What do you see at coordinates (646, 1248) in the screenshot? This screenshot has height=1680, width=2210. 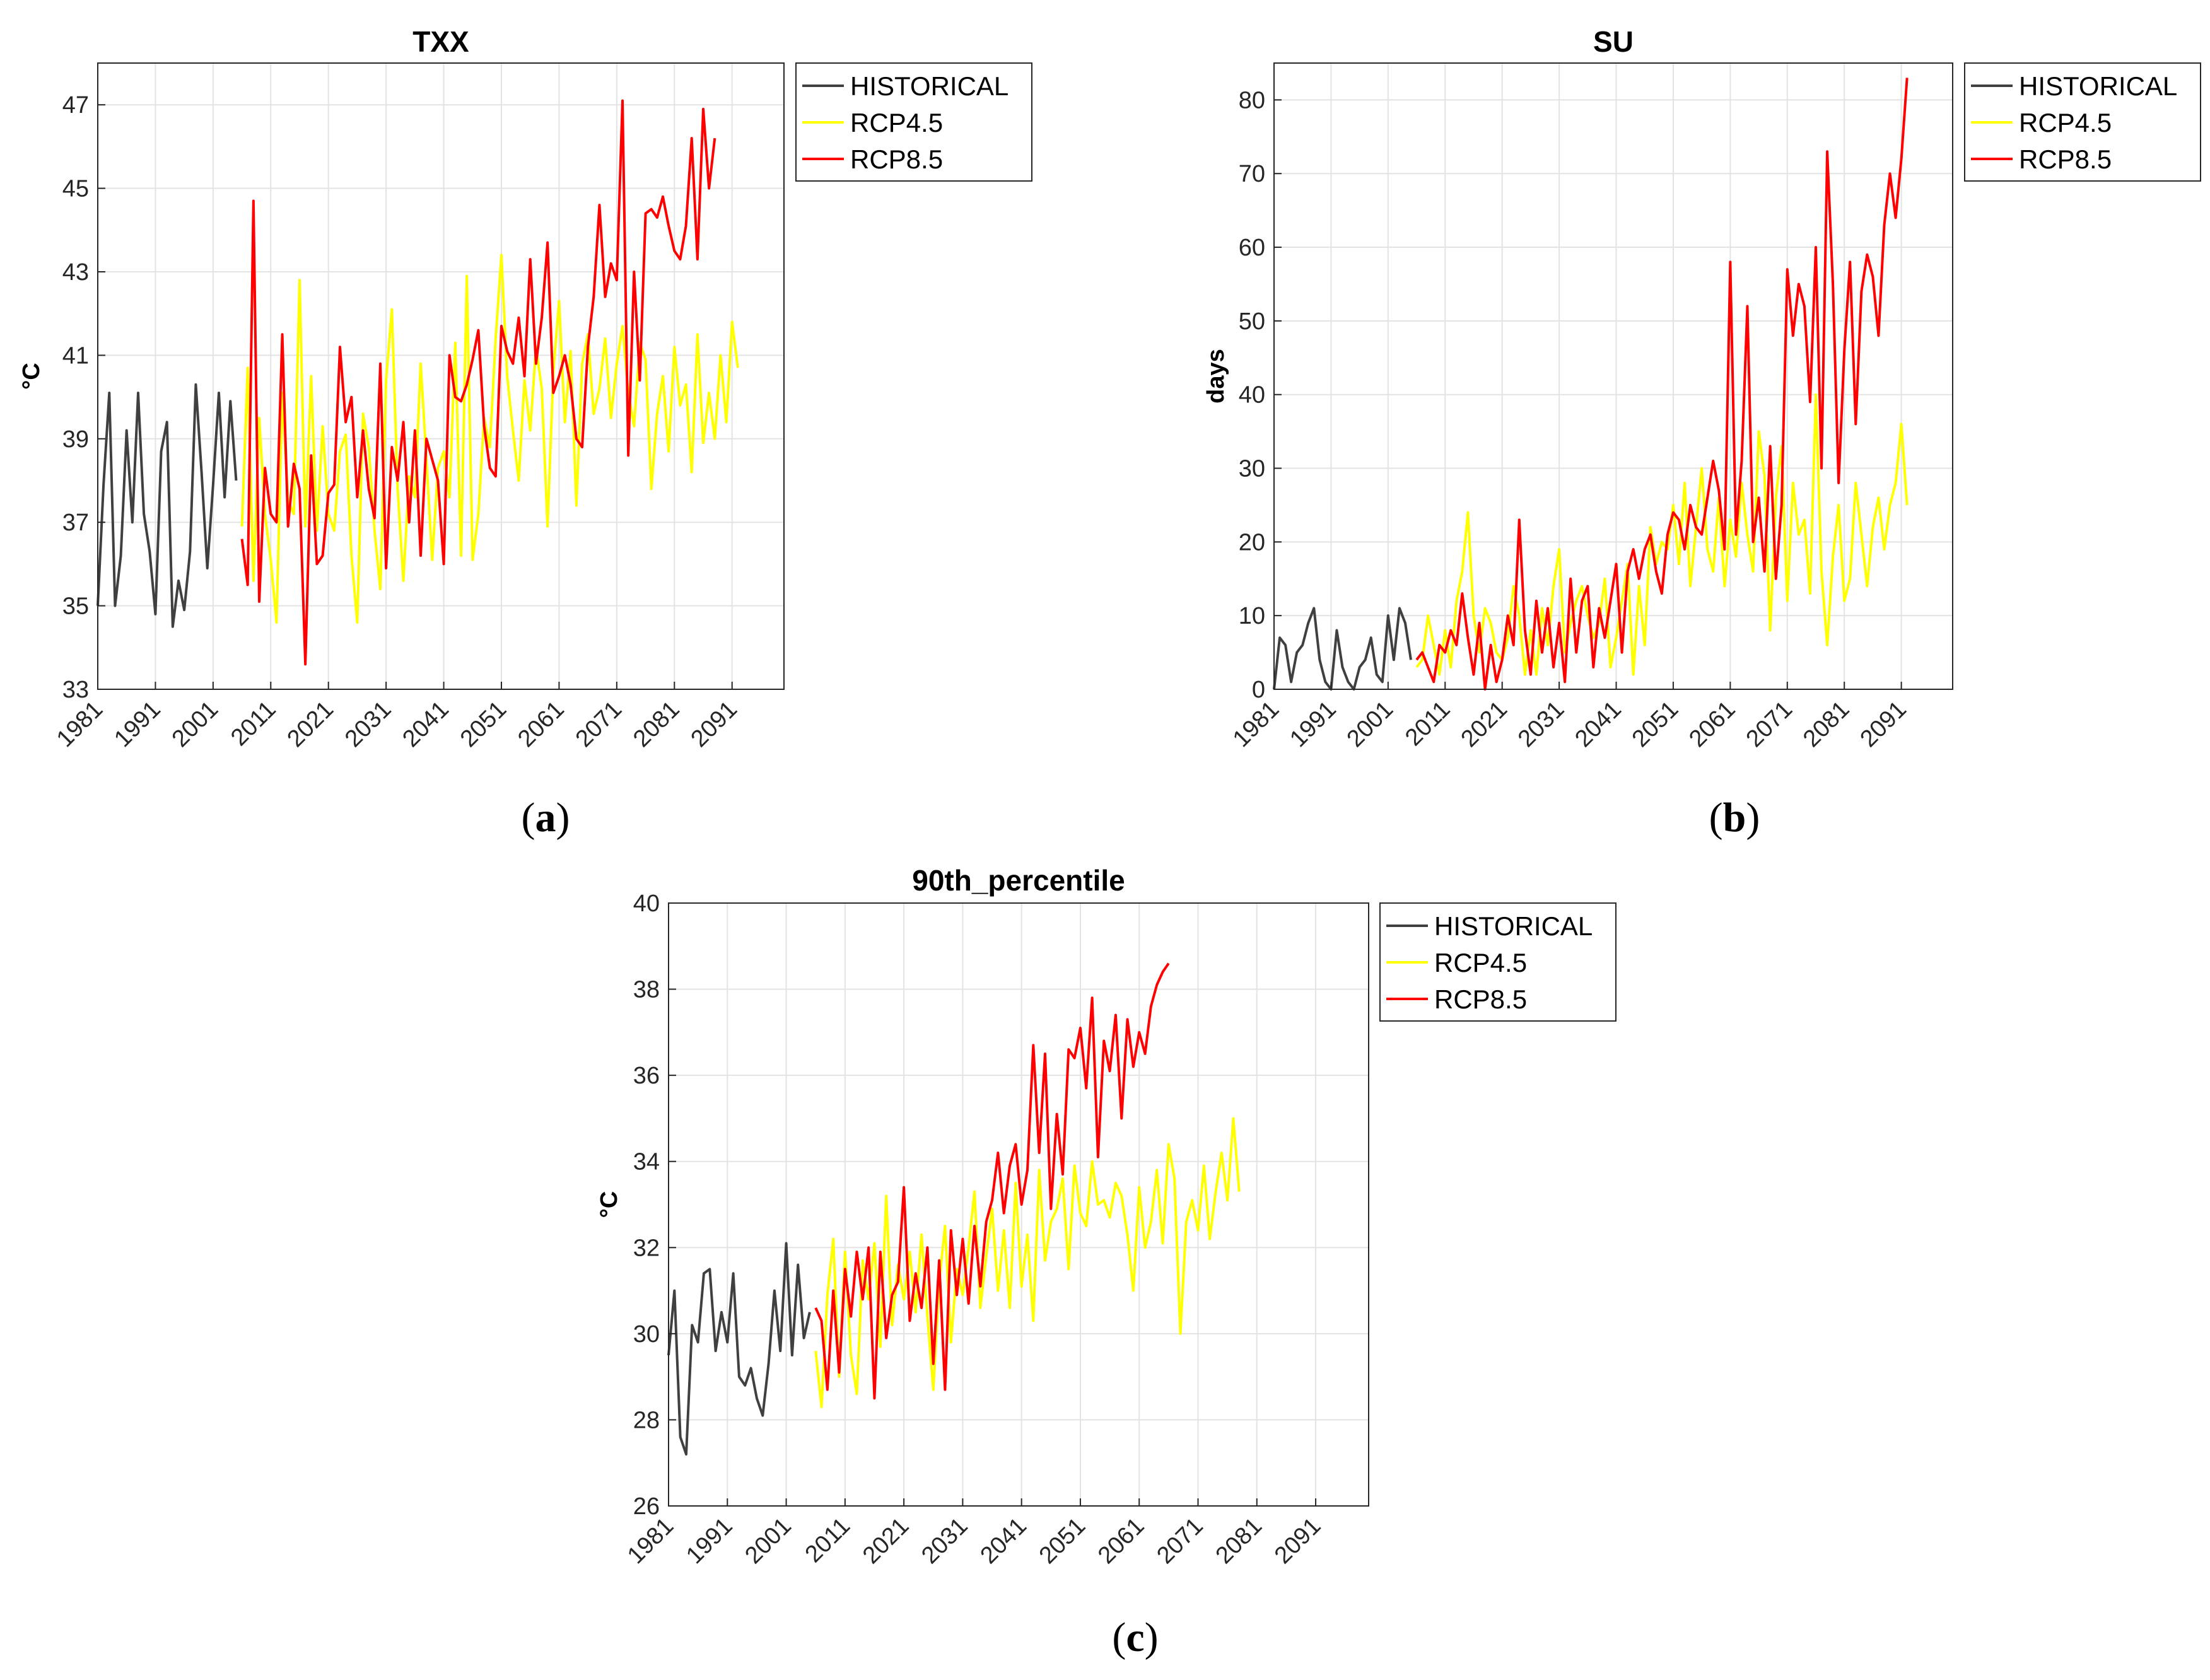 I see `y-tick-label: 32` at bounding box center [646, 1248].